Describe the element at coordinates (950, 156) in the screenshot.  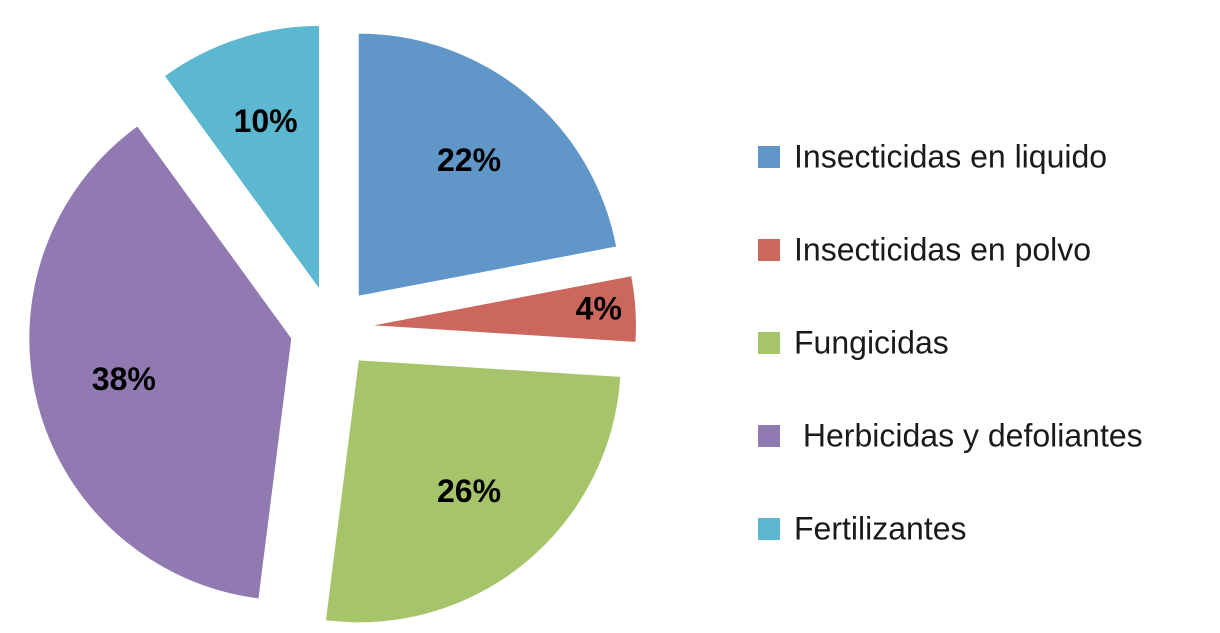
I see `legend-label: Insecticidas en liquido` at that location.